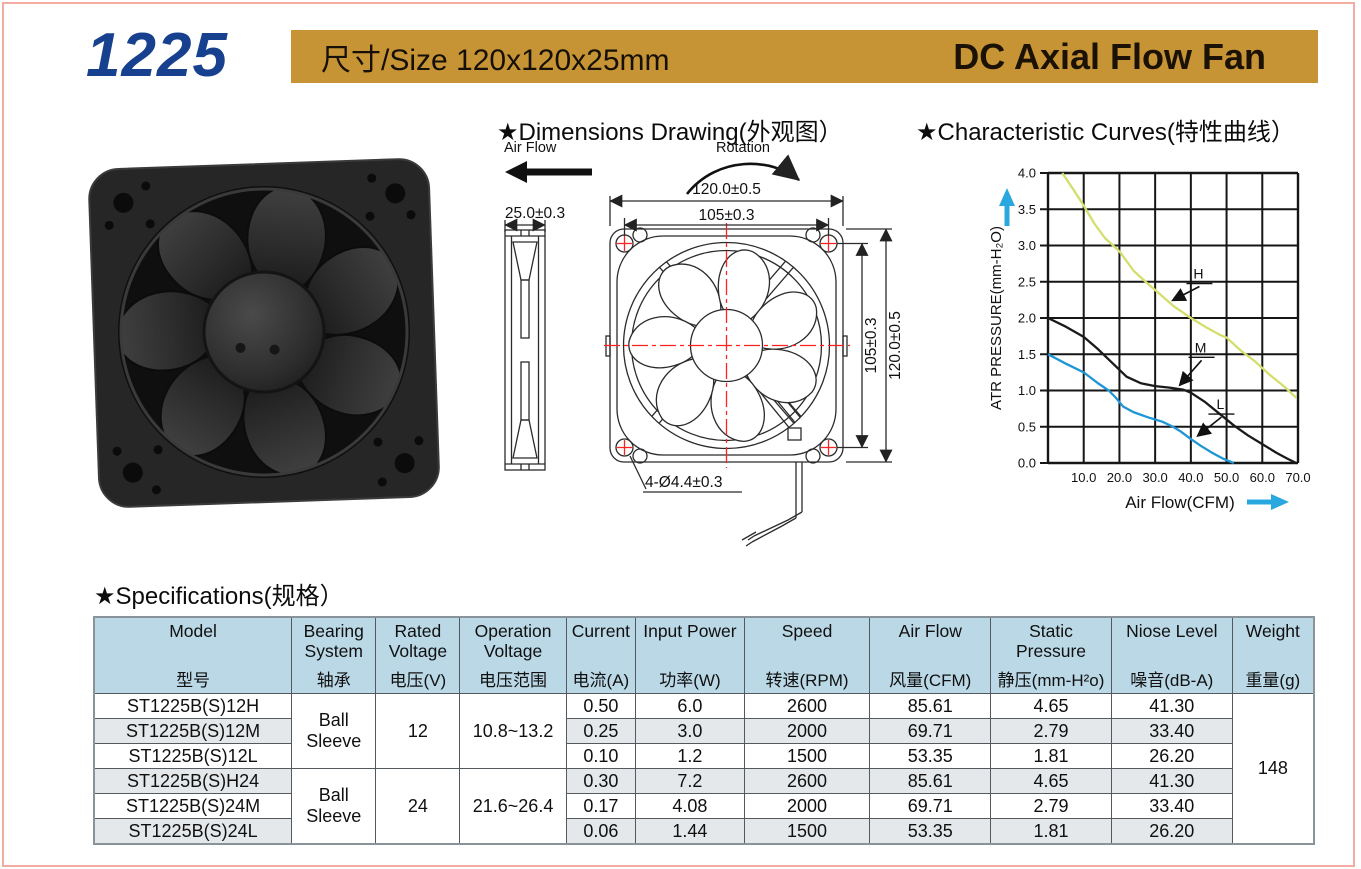 This screenshot has height=869, width=1361. I want to click on col-header-model: Model 型号, so click(193, 655).